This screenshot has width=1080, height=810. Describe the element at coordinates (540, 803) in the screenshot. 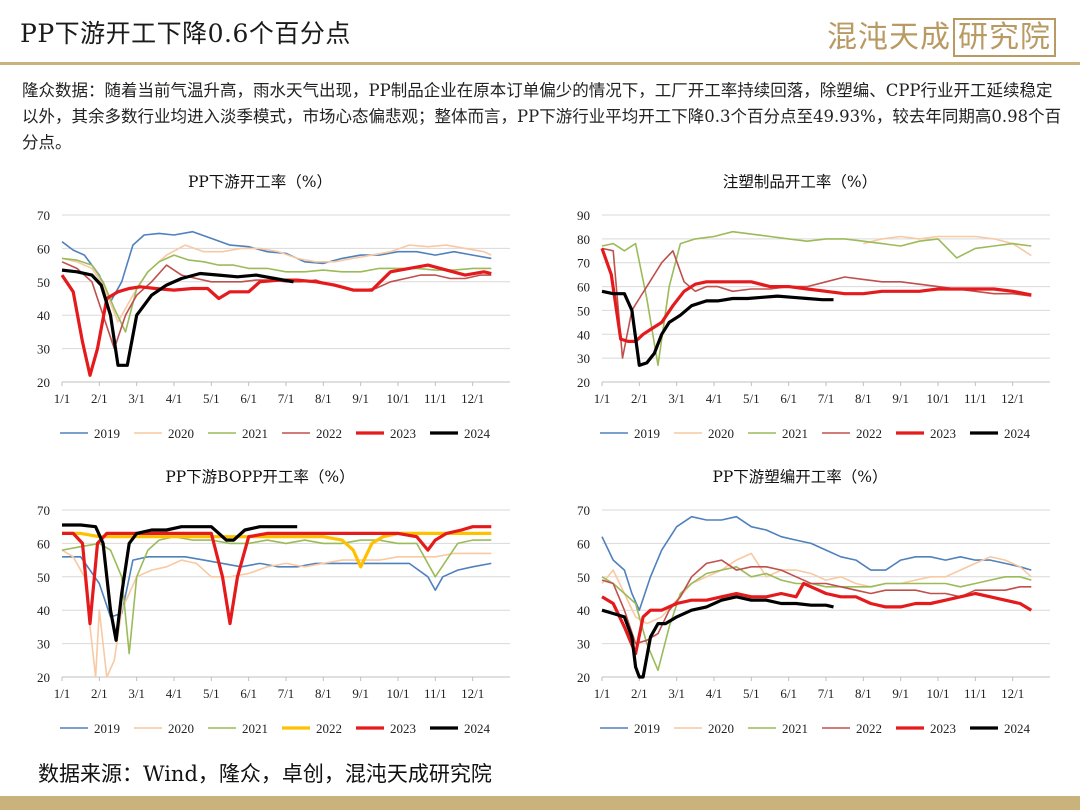

I see `footer-bar` at that location.